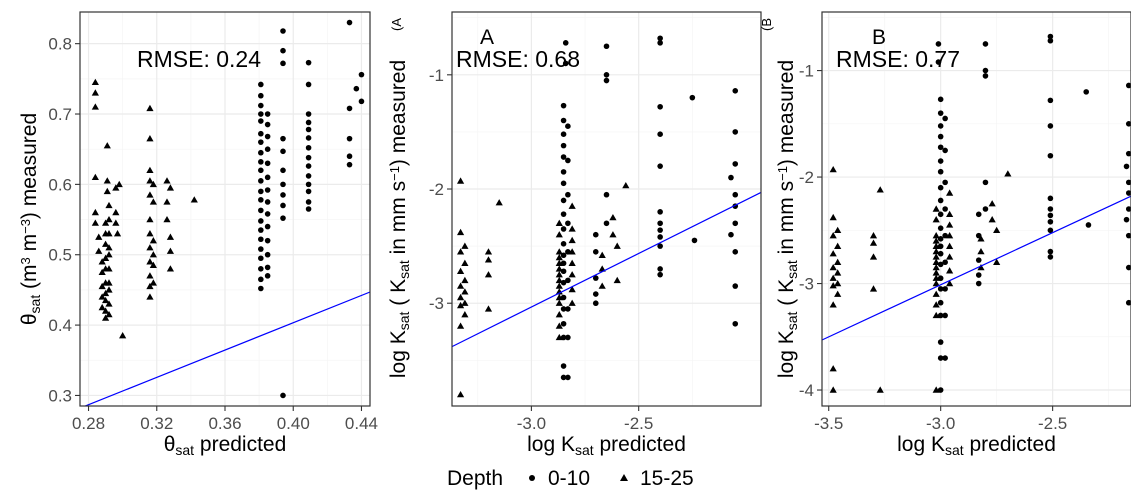 Image resolution: width=1131 pixels, height=492 pixels. Describe the element at coordinates (60, 44) in the screenshot. I see `y-tick-label: 0.8` at that location.